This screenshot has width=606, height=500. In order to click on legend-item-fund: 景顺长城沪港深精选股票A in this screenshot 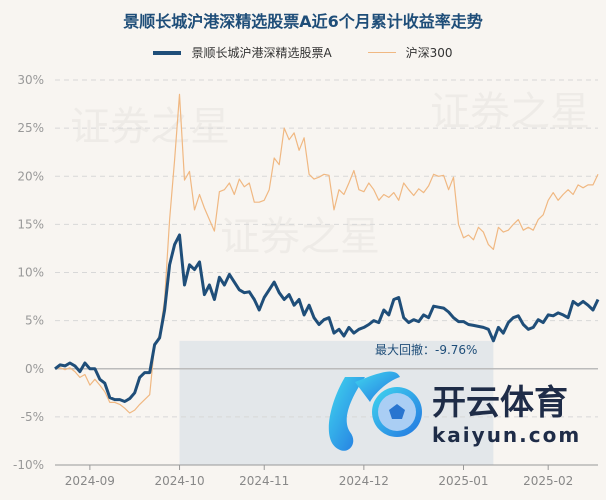, I will do `click(242, 52)`.